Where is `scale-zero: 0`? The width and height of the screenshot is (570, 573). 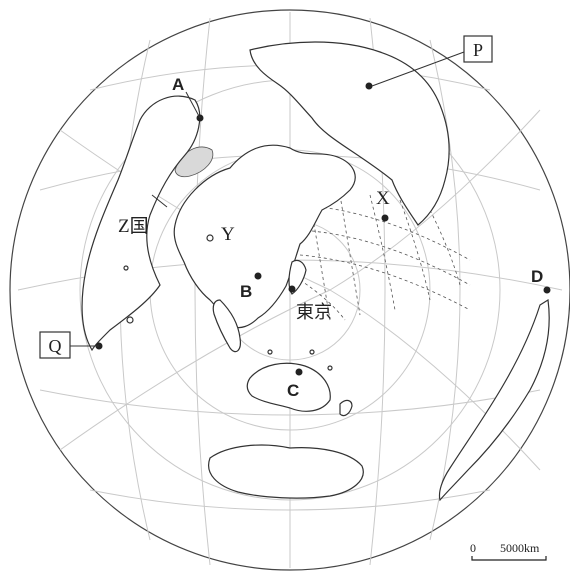
scale-zero: 0 is located at coordinates (473, 548).